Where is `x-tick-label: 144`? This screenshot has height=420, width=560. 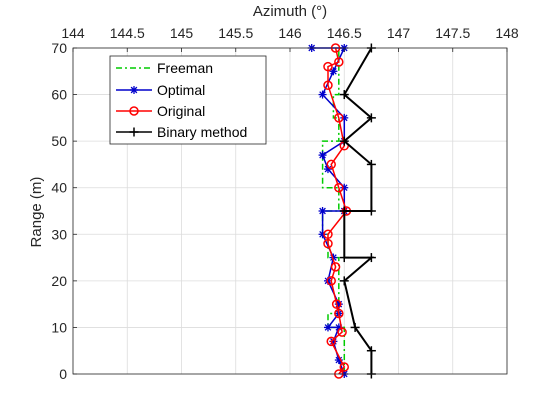
x-tick-label: 144 is located at coordinates (73, 33).